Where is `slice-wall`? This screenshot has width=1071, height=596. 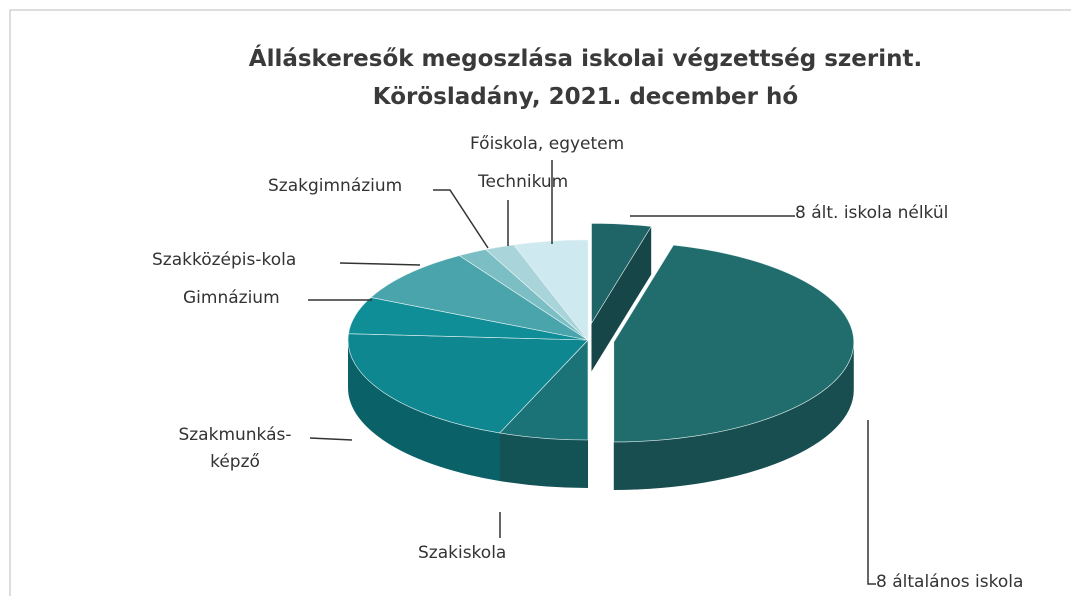 slice-wall is located at coordinates (621, 299).